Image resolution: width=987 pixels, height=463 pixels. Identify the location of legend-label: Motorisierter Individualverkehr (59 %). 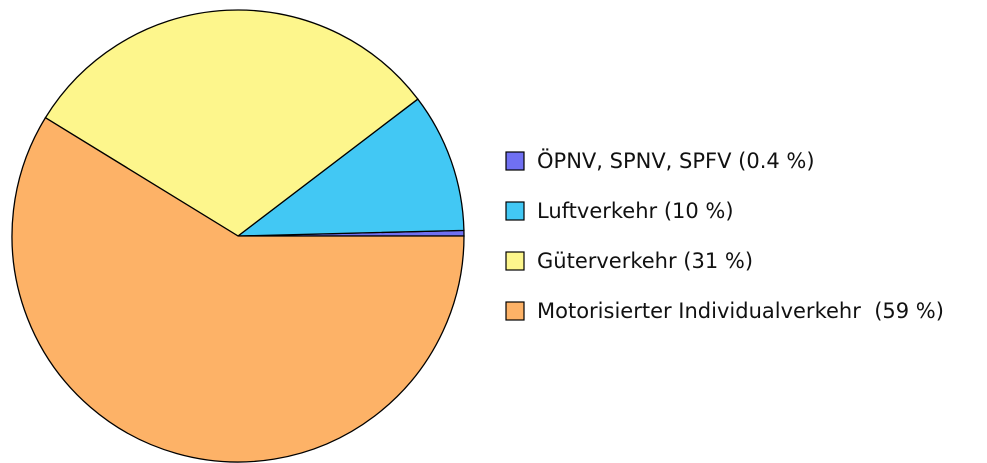
(740, 311).